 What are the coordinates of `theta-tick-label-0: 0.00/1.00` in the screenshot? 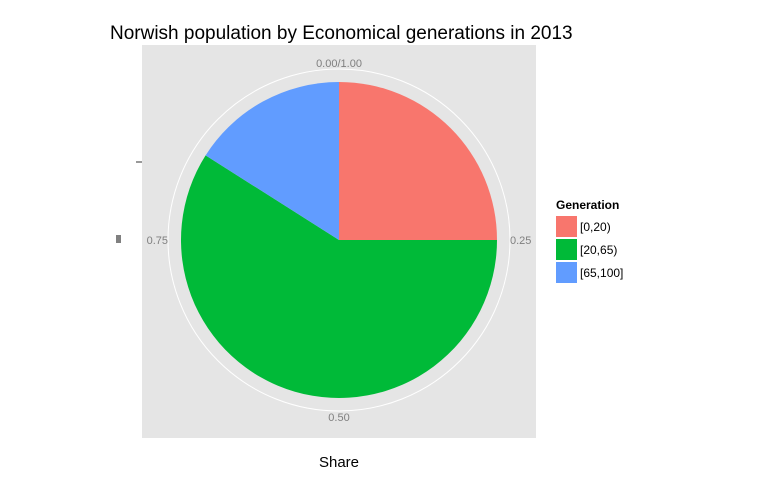 It's located at (339, 64).